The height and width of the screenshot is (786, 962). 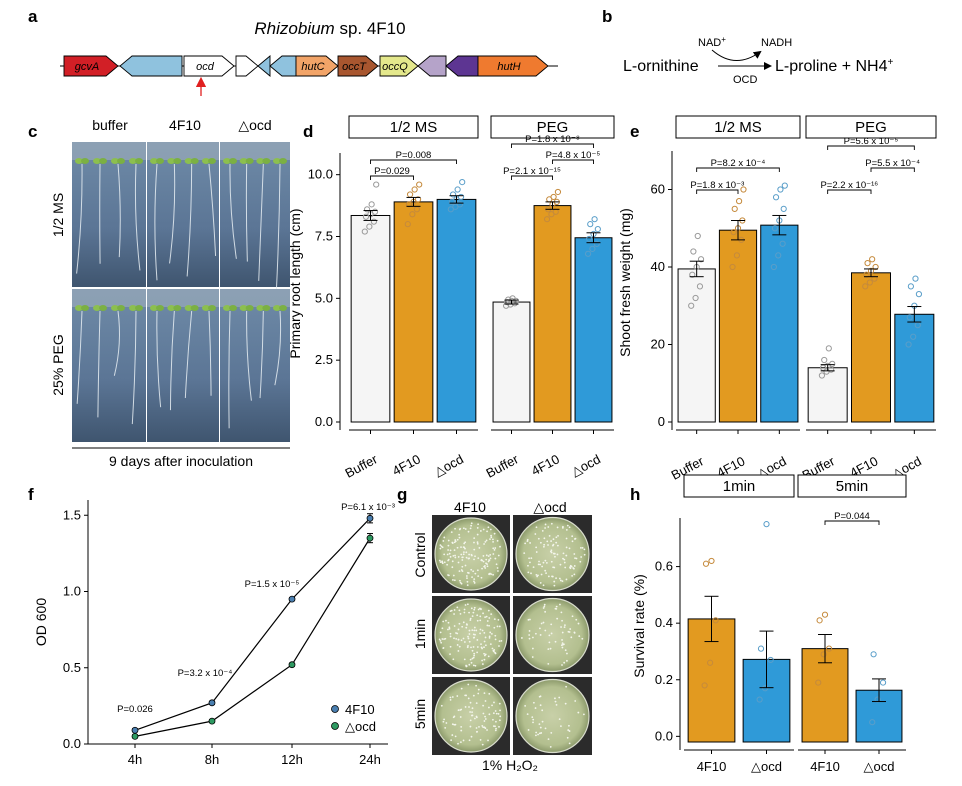 I want to click on sig-label: P=1.8 x 10⁻⁸, so click(x=552, y=139).